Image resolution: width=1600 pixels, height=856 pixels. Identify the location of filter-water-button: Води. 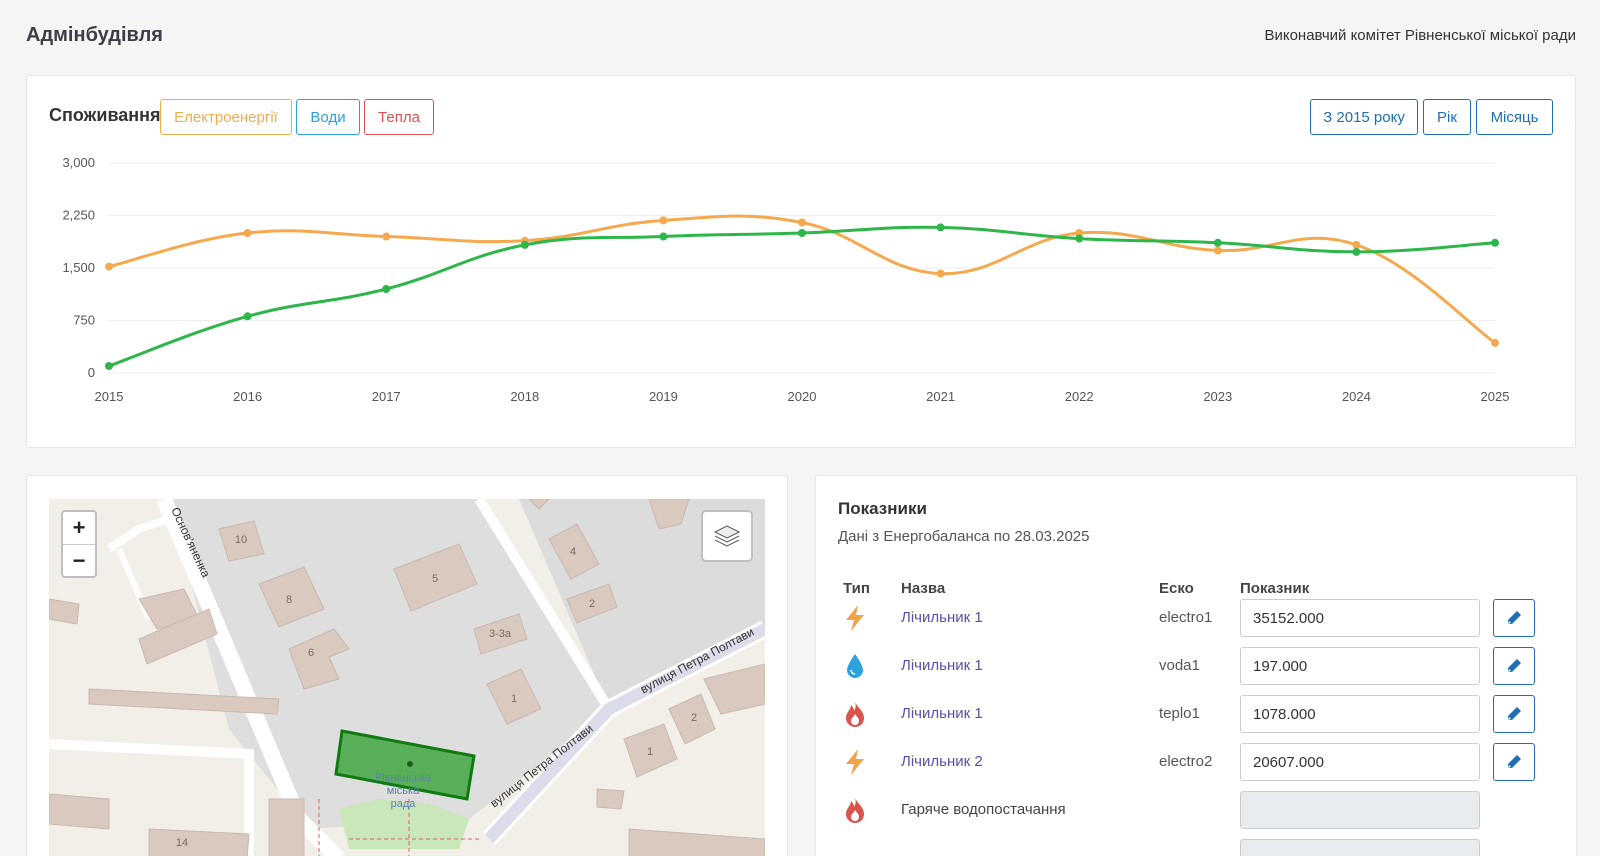
(328, 117).